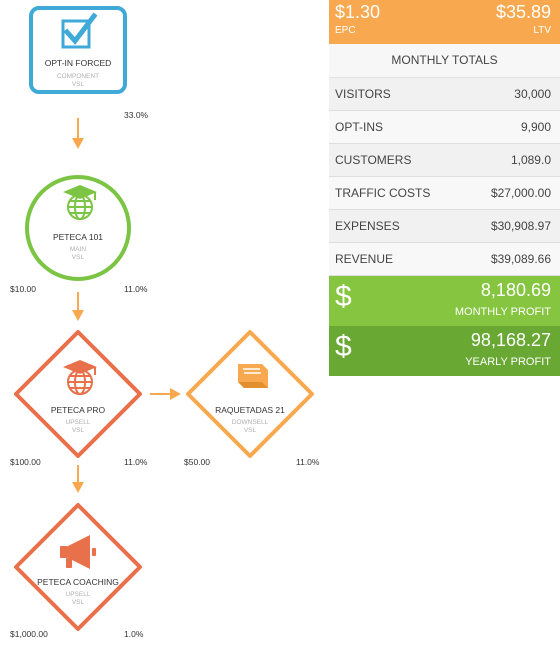  What do you see at coordinates (535, 127) in the screenshot?
I see `row-value: 9,900` at bounding box center [535, 127].